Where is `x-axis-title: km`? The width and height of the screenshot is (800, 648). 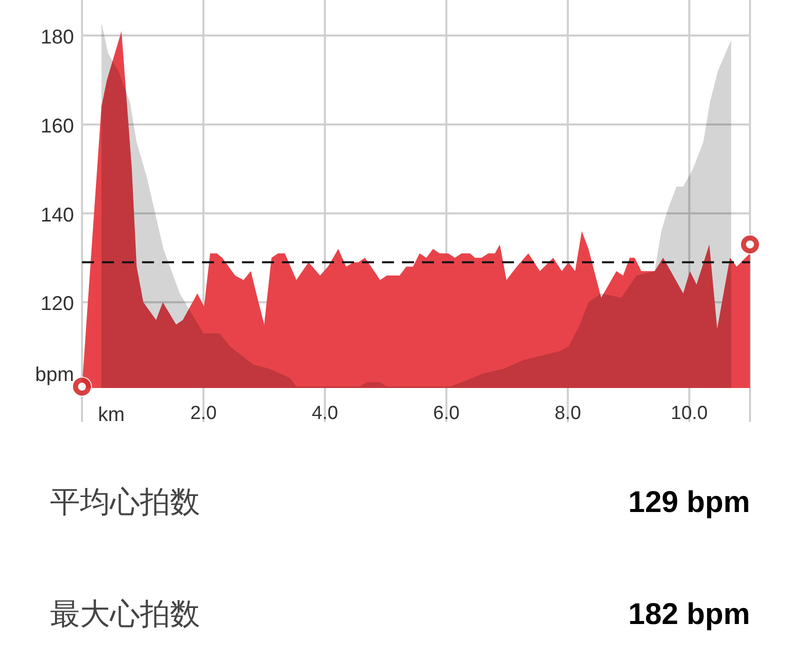
x-axis-title: km is located at coordinates (111, 415).